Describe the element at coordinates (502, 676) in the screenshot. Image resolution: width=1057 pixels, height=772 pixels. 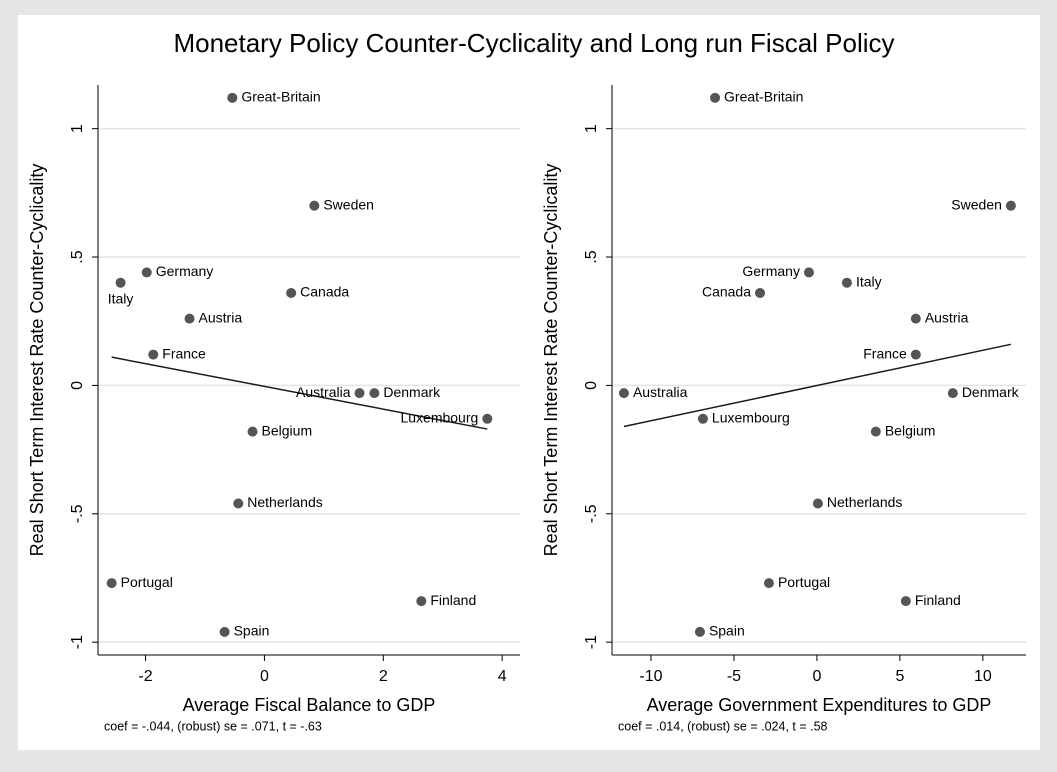
I see `x-tick-label: 4` at that location.